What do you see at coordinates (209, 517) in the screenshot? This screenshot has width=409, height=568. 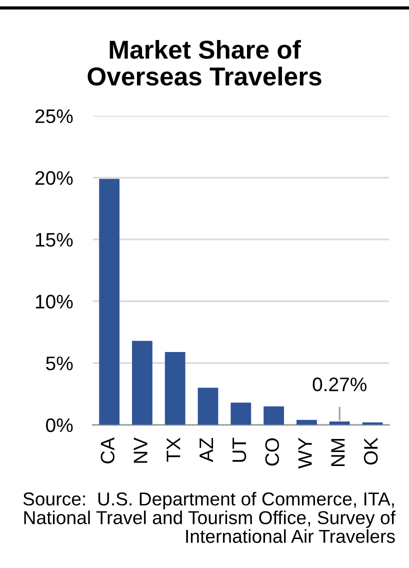 I see `source-note: Source: U.S. Department of Commerce, ITA, National Travel and Tourism Office, Survey of International Air Travelers` at bounding box center [209, 517].